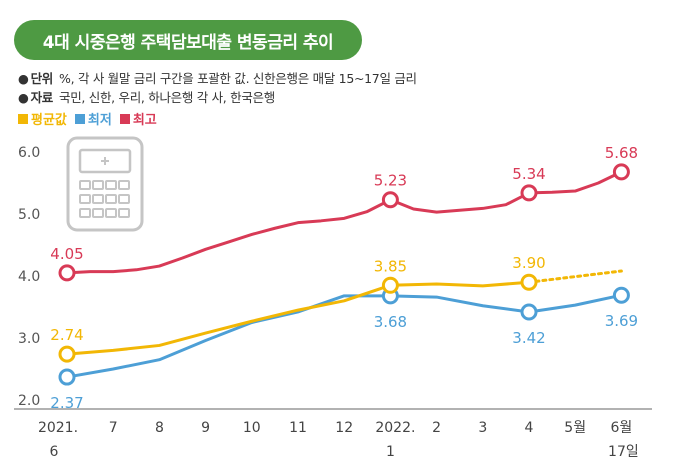  Describe the element at coordinates (66, 335) in the screenshot. I see `data-label-avg: 2.74` at that location.